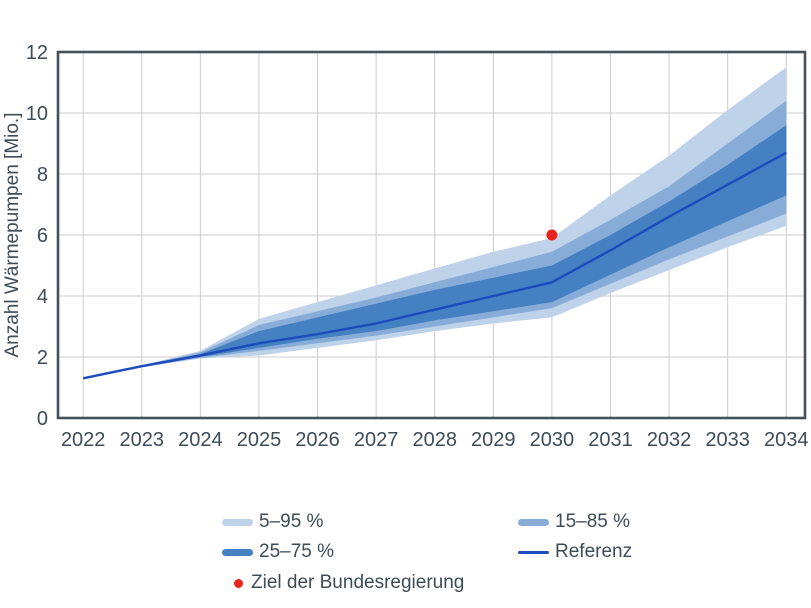 The image size is (811, 608). I want to click on y-axis-label: Anzahl Wärmepumpen [Mio.], so click(12, 235).